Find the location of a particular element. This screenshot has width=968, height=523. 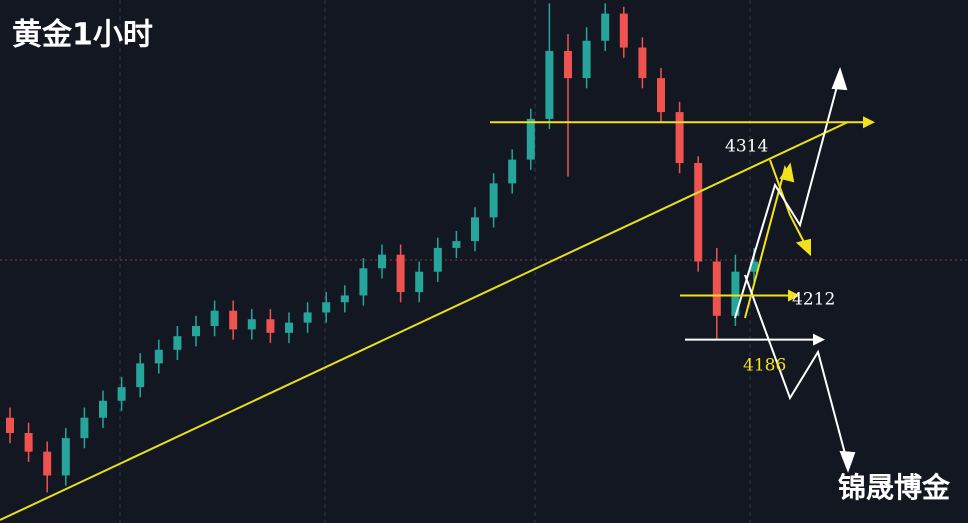

level-label: 4314 is located at coordinates (746, 147).